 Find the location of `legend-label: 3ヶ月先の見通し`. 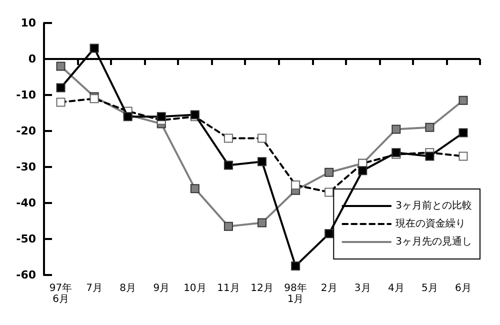

legend-label: 3ヶ月先の見通し is located at coordinates (434, 242).